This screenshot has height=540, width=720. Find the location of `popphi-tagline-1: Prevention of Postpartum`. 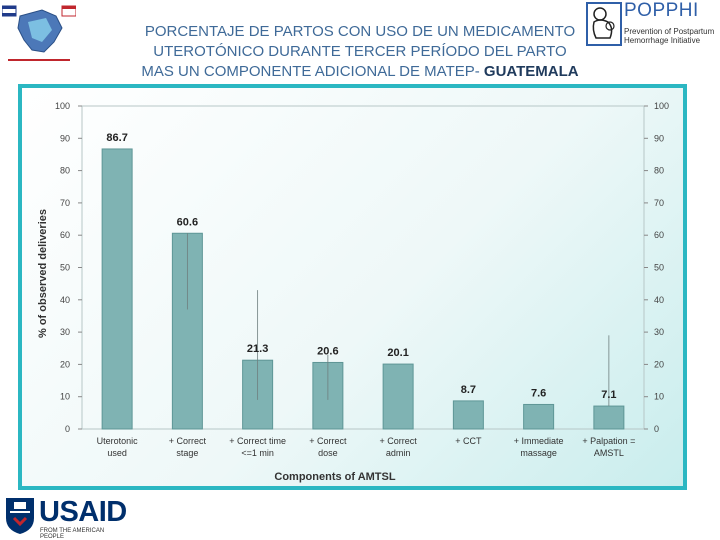

popphi-tagline-1: Prevention of Postpartum is located at coordinates (669, 31).